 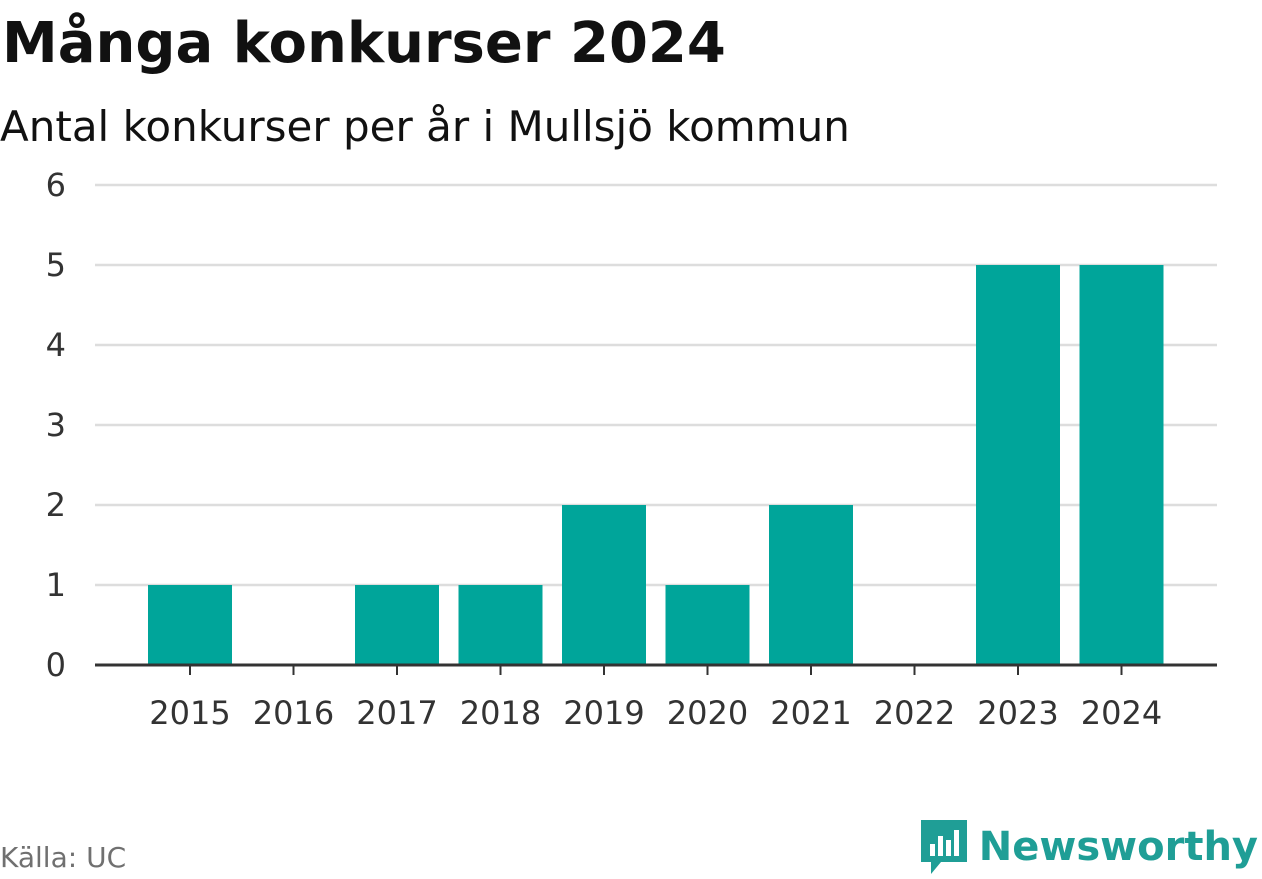 I want to click on x-tick-label: 2019, so click(x=603, y=713).